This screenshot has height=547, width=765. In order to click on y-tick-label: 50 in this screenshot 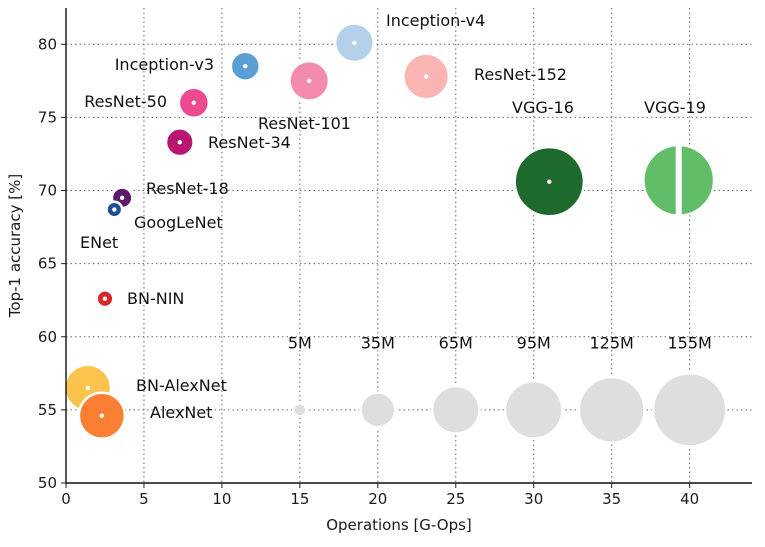, I will do `click(47, 483)`.